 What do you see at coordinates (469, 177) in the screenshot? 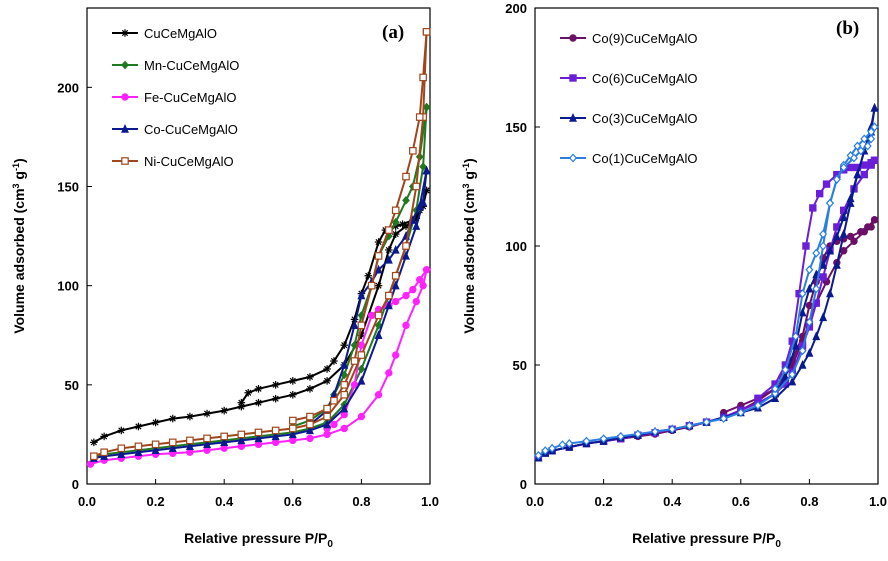
I see `y-axis-title-unit: g` at bounding box center [469, 177].